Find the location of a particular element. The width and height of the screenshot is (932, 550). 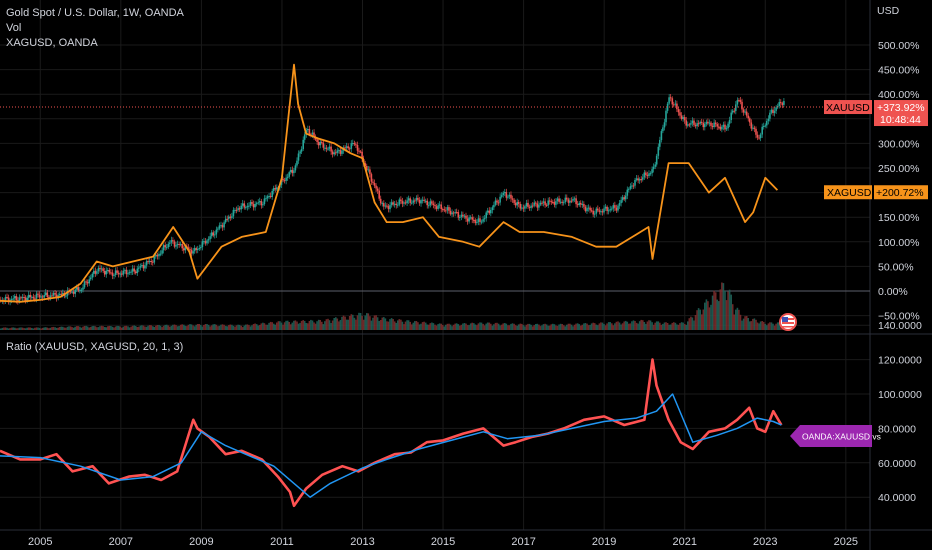

time-axis-tick: 2013 is located at coordinates (362, 542).